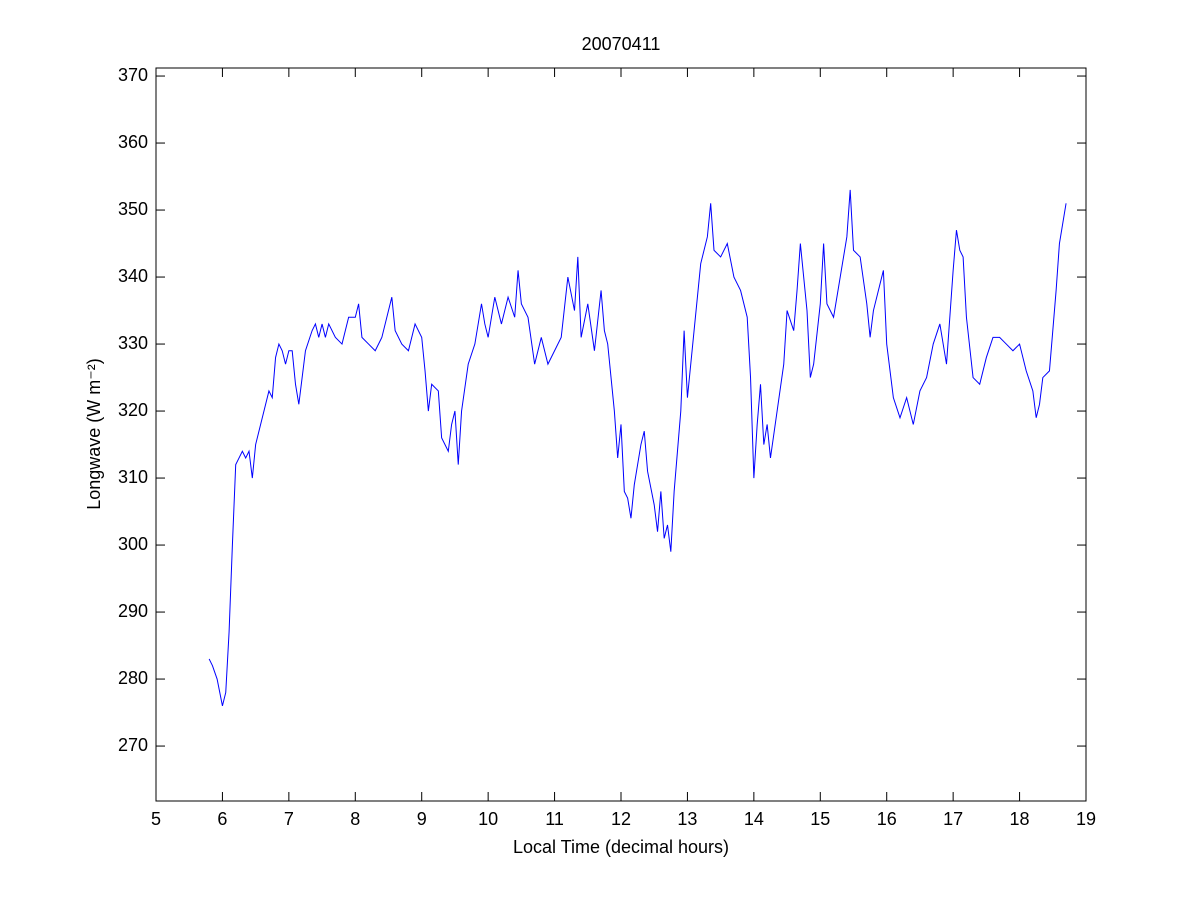 The width and height of the screenshot is (1200, 905). I want to click on x-tick-label: 16, so click(887, 819).